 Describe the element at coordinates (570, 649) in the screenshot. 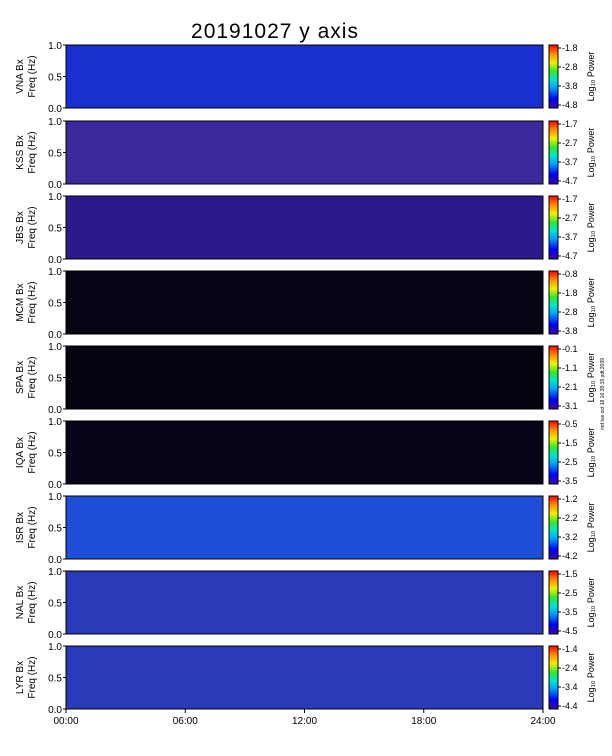

I see `colorbar-tick-label: -1.4` at that location.